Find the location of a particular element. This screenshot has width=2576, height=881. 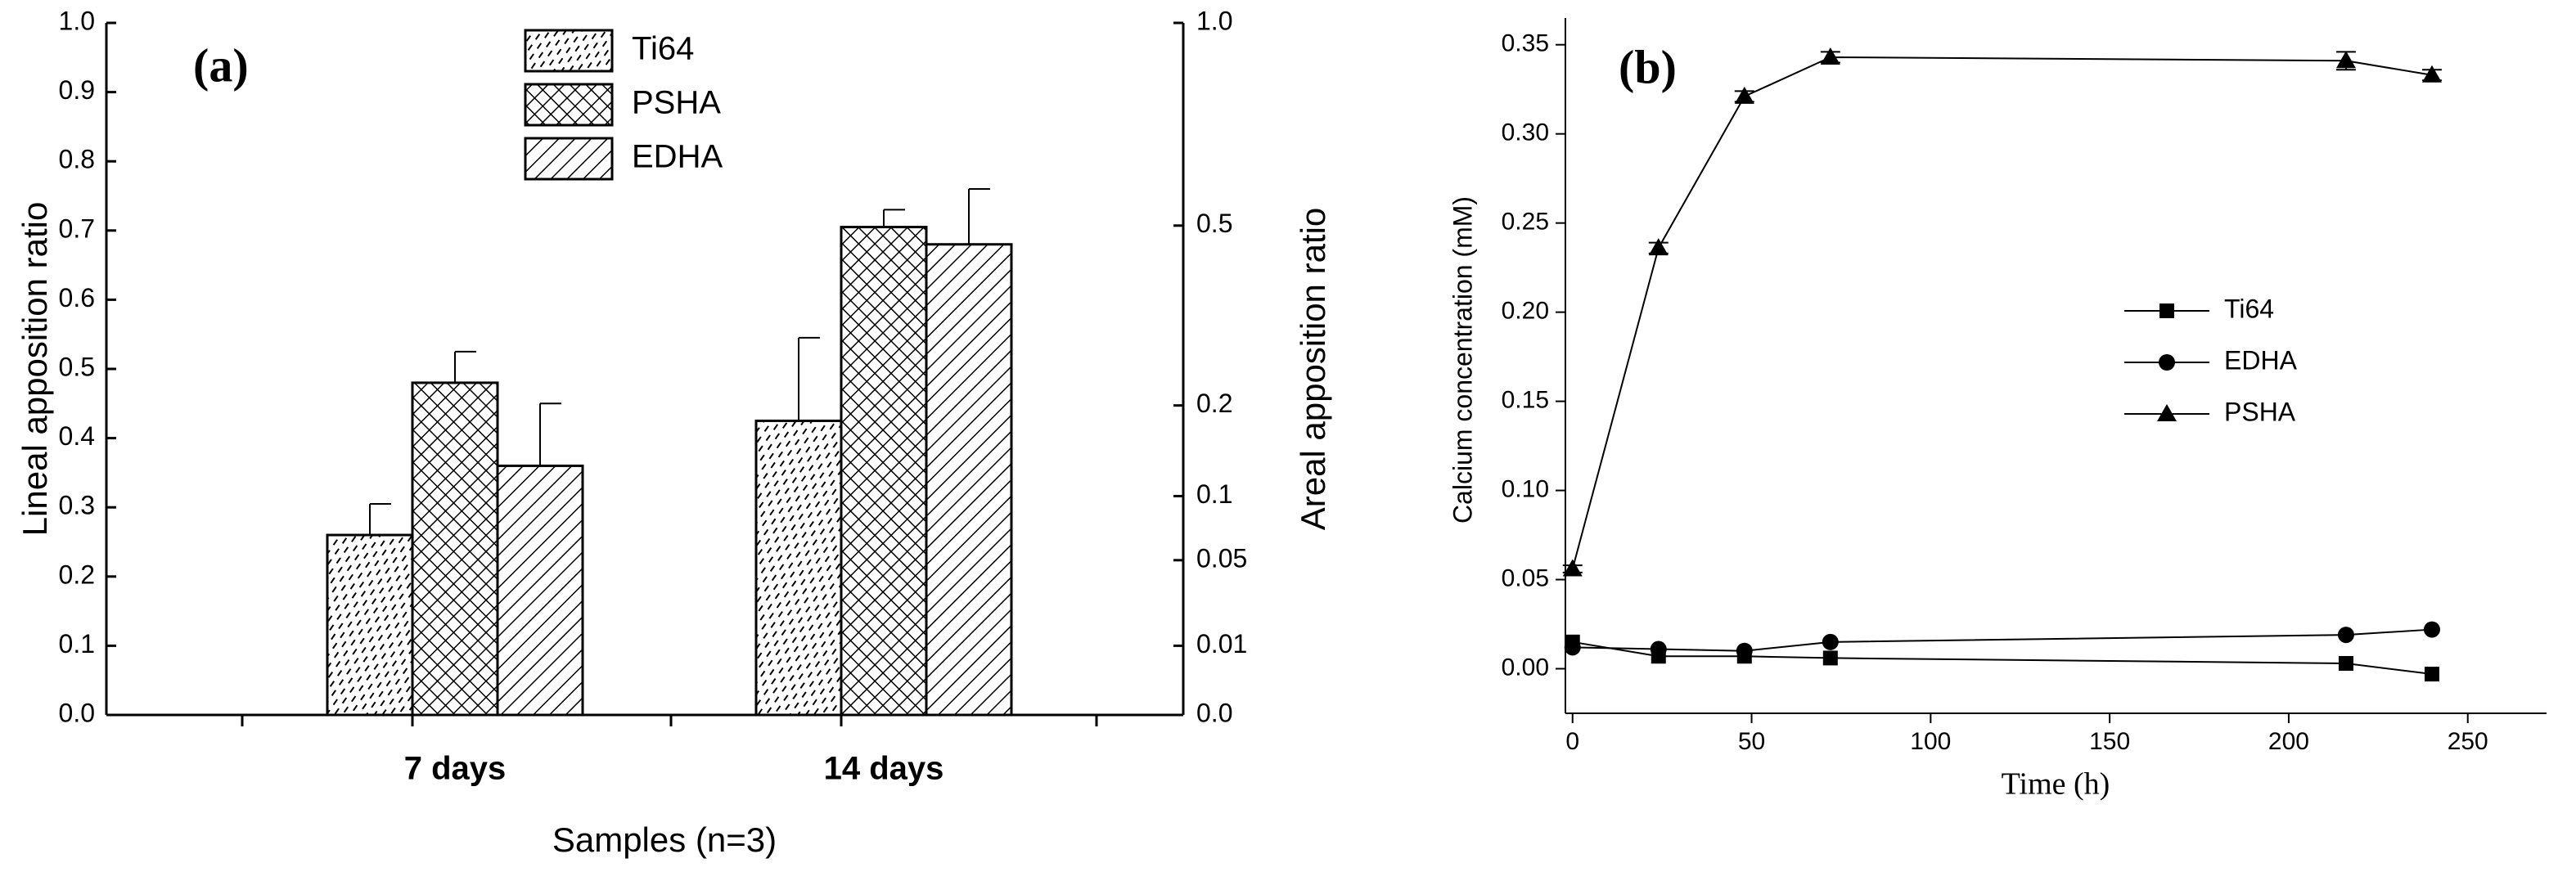

x-axis-title: Samples (n=3) is located at coordinates (664, 840).